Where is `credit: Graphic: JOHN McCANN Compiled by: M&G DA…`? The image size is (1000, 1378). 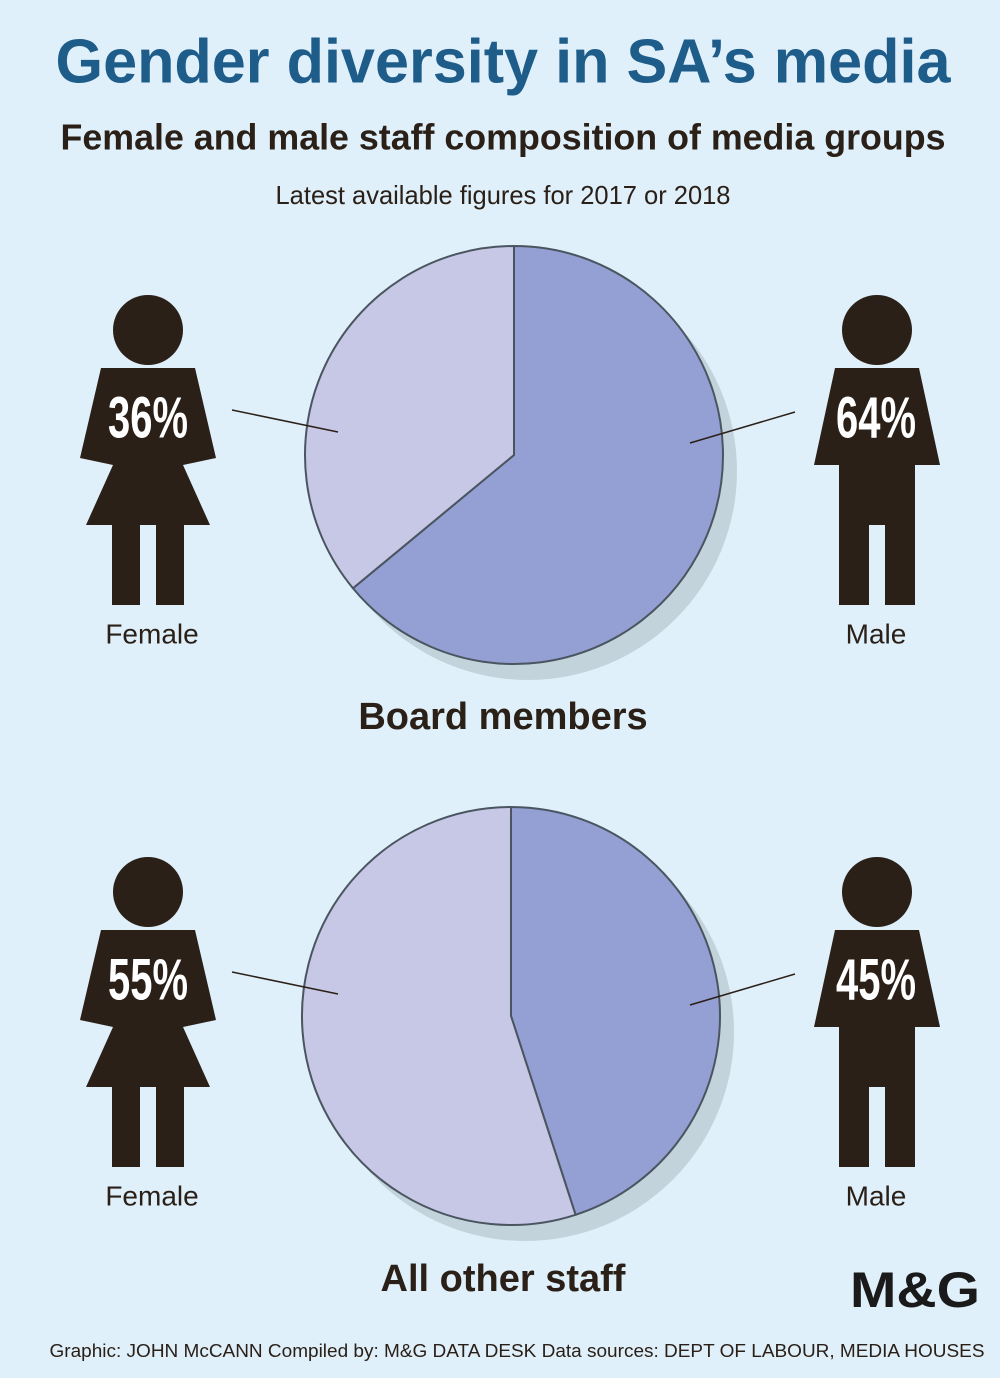
credit: Graphic: JOHN McCANN Compiled by: M&G DA… is located at coordinates (517, 1351).